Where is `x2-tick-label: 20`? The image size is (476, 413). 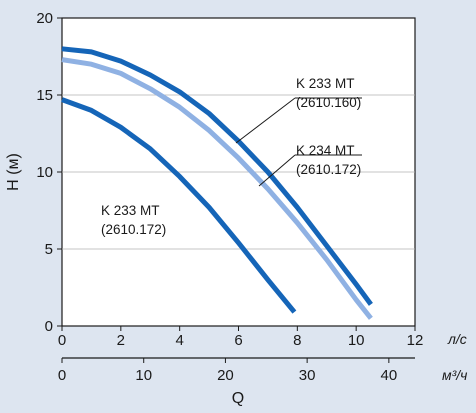
x2-tick-label: 20 is located at coordinates (225, 375).